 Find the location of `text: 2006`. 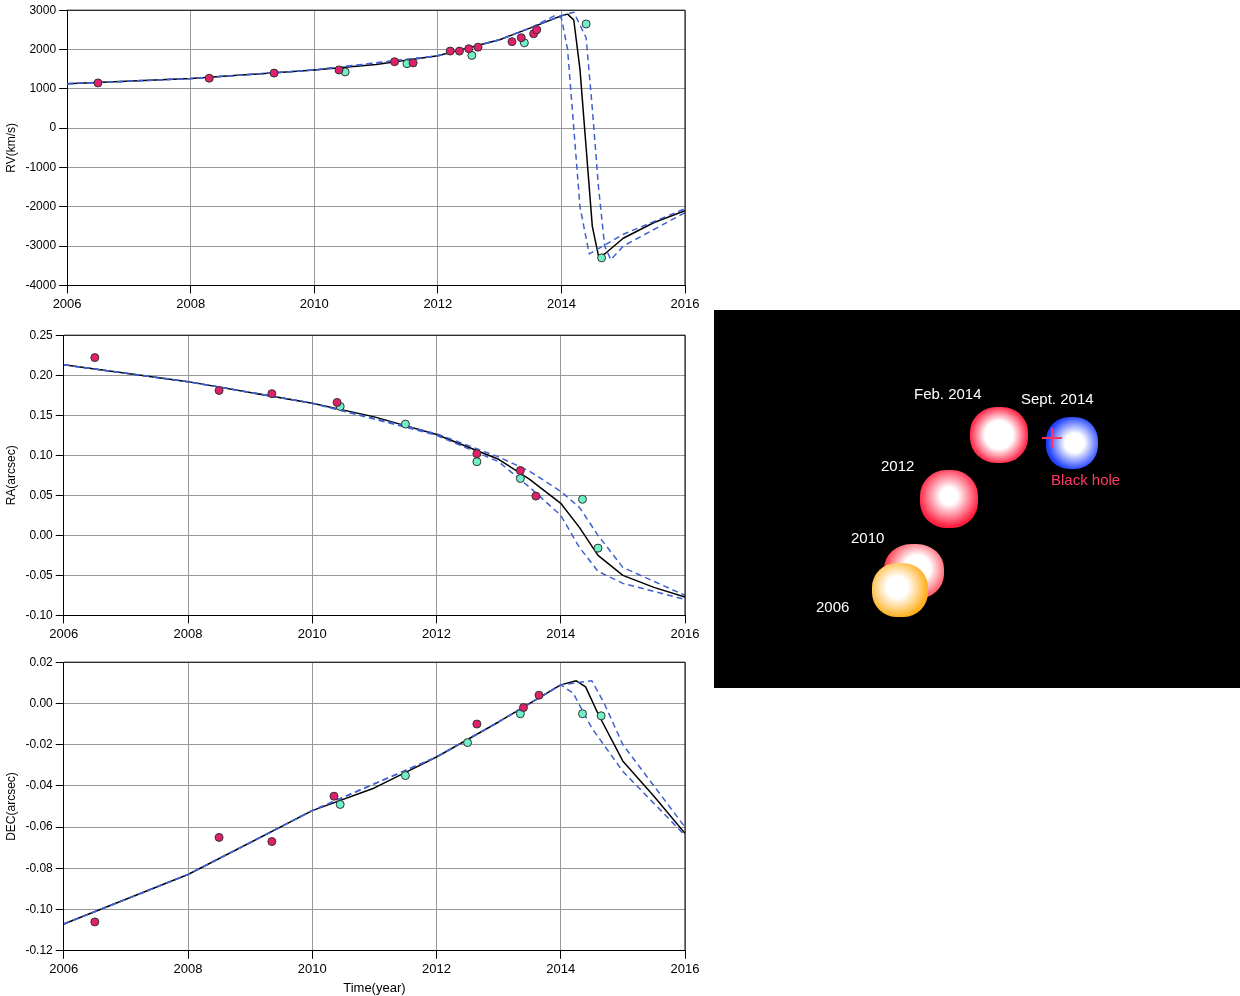

text: 2006 is located at coordinates (833, 606).